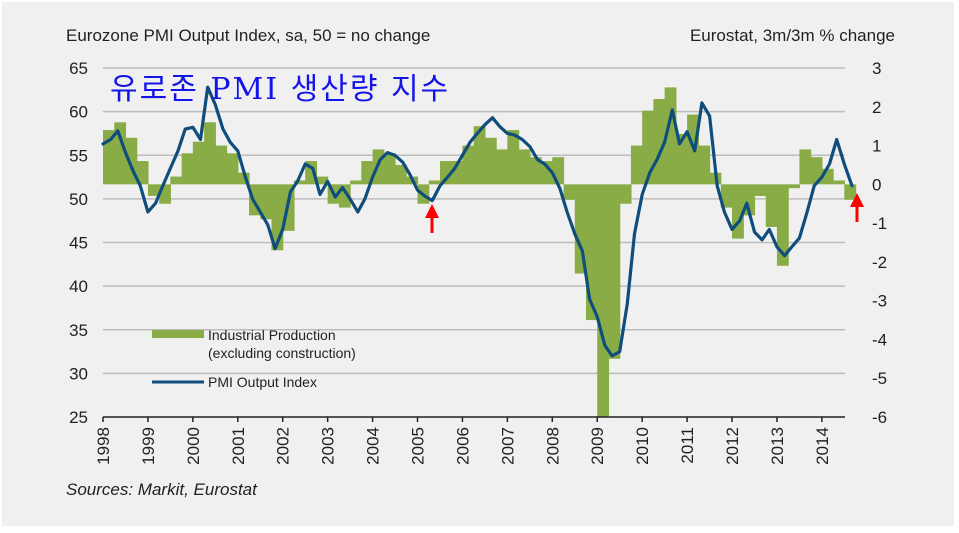 The image size is (959, 533). What do you see at coordinates (193, 446) in the screenshot?
I see `x-tick-label: 2000` at bounding box center [193, 446].